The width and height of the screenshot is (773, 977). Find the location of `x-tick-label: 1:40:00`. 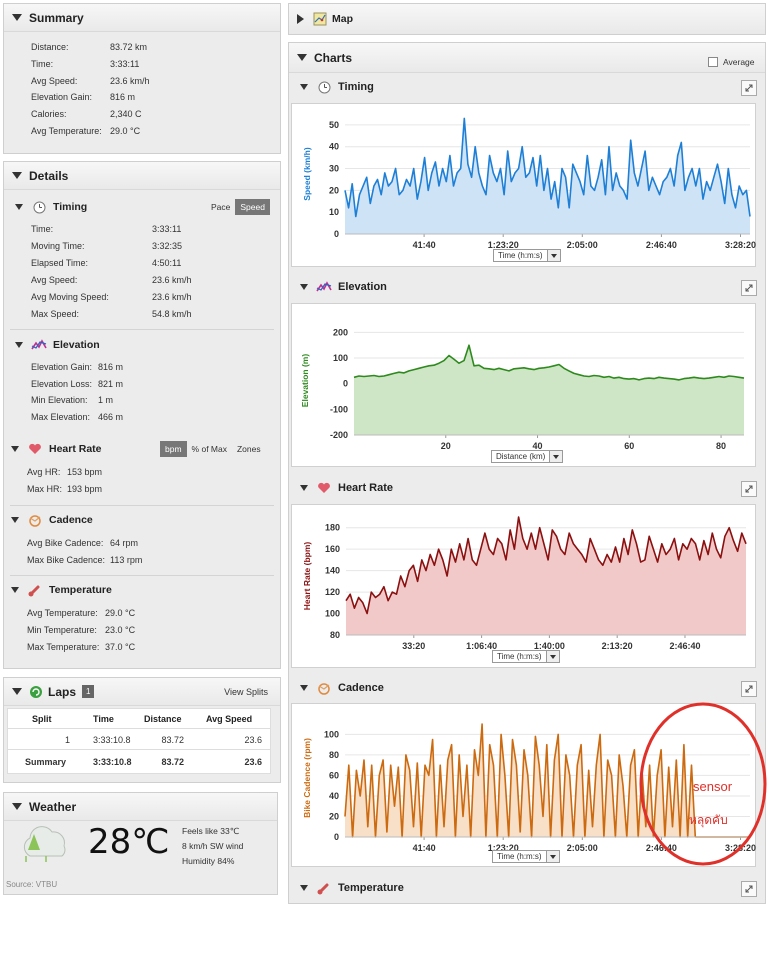

x-tick-label: 1:40:00 is located at coordinates (549, 646).